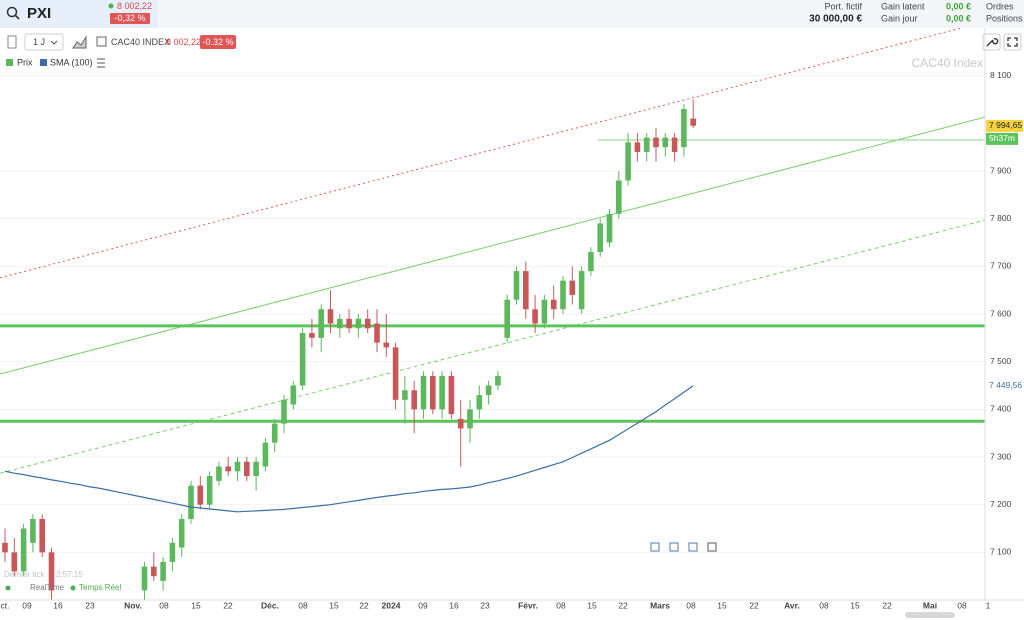  I want to click on chart-type-icon, so click(79, 42).